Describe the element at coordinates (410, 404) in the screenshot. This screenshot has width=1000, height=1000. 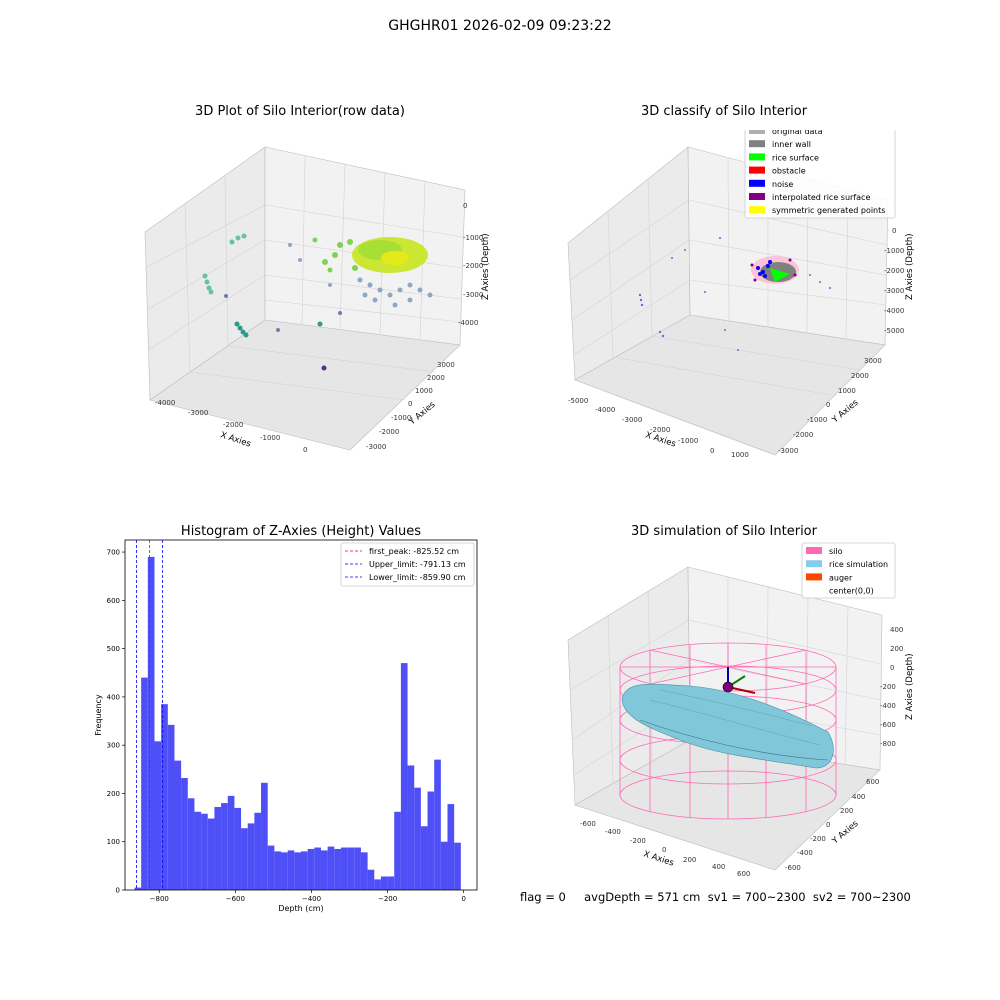
I see `raw-y-tick: 0` at that location.